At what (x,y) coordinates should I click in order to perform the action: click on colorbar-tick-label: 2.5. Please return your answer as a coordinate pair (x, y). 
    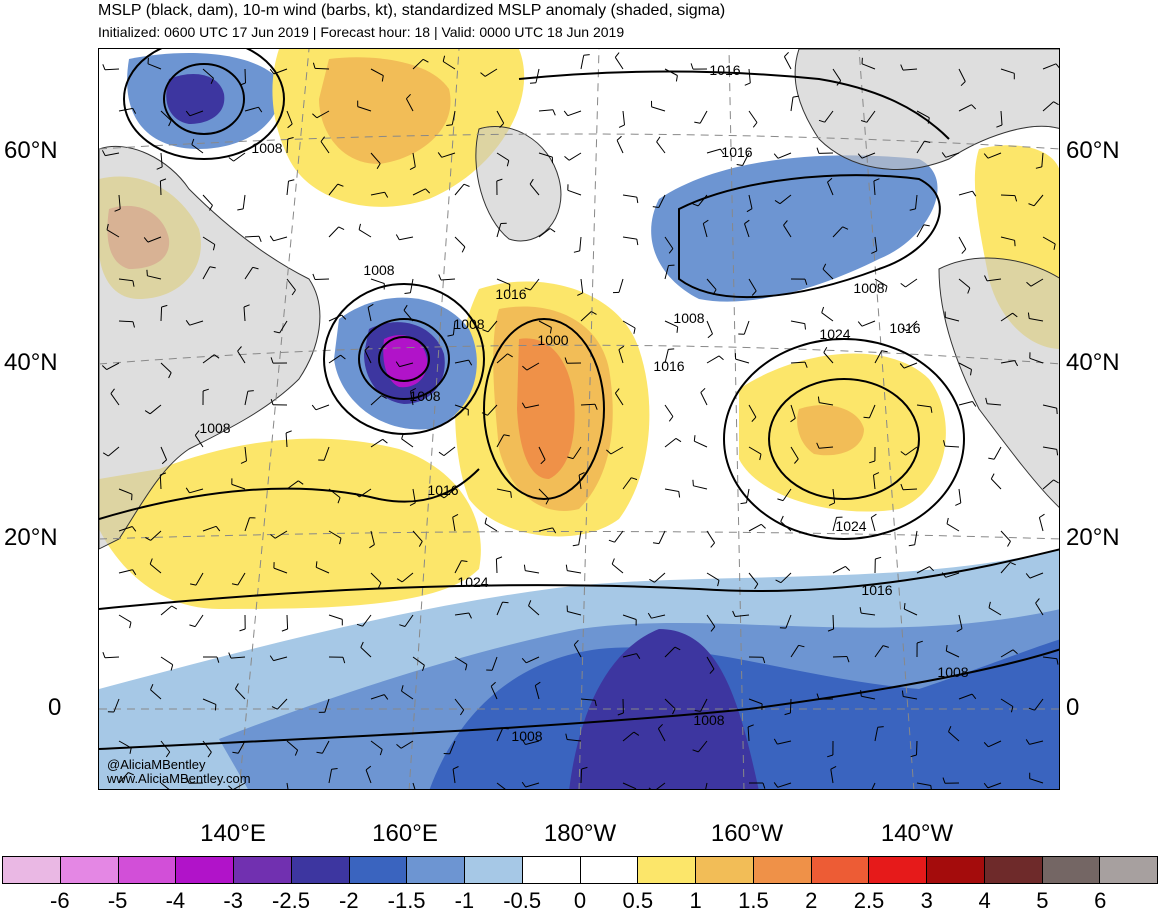
    Looking at the image, I should click on (869, 900).